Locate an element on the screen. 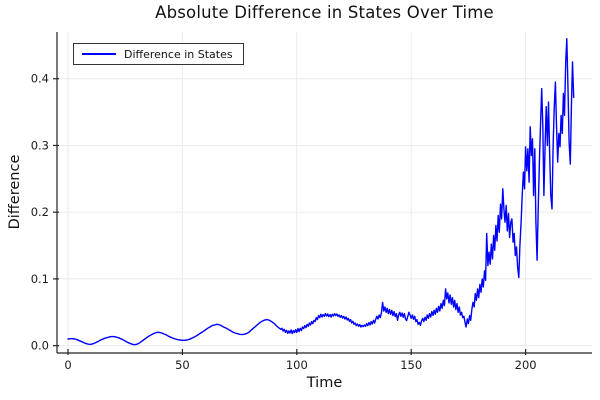 The height and width of the screenshot is (400, 600). y-tick-label: 0.2 is located at coordinates (40, 212).